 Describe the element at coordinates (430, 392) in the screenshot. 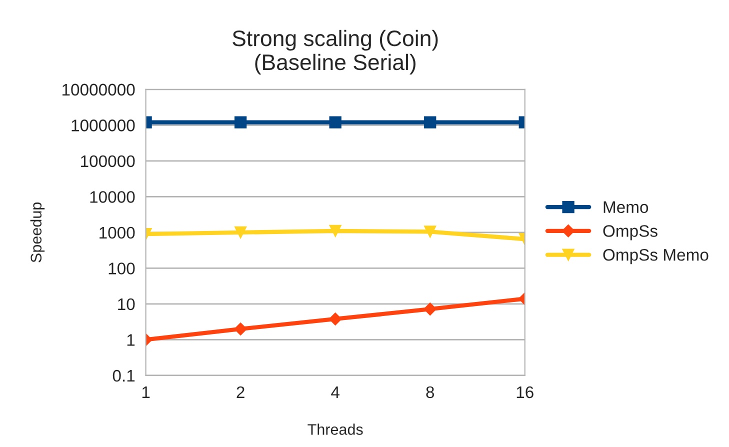

I see `x-tick-label: 8` at that location.